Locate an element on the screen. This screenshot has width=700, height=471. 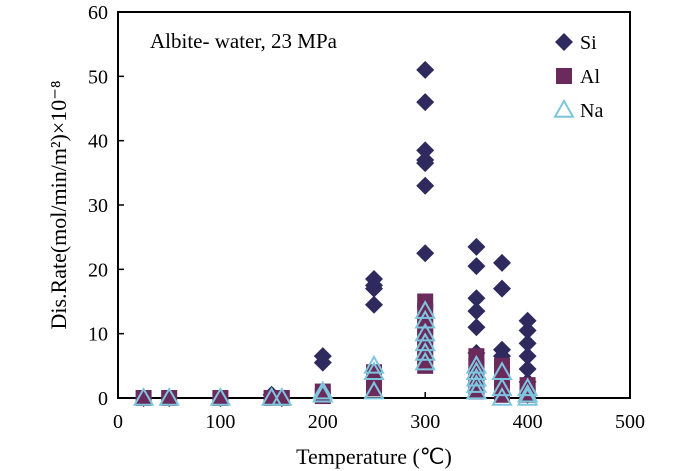
x-tick-label: 200 is located at coordinates (323, 422).